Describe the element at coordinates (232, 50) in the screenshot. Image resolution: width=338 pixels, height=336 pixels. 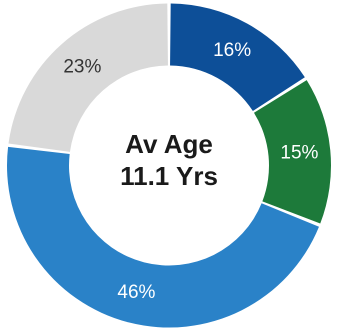
I see `donut-slice-label-1: 16%` at that location.